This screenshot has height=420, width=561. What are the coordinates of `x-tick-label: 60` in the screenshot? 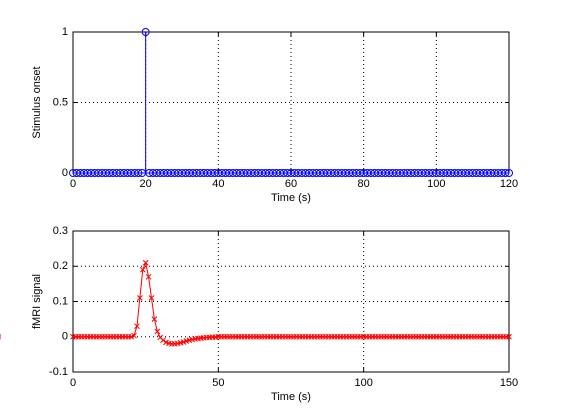 It's located at (291, 184).